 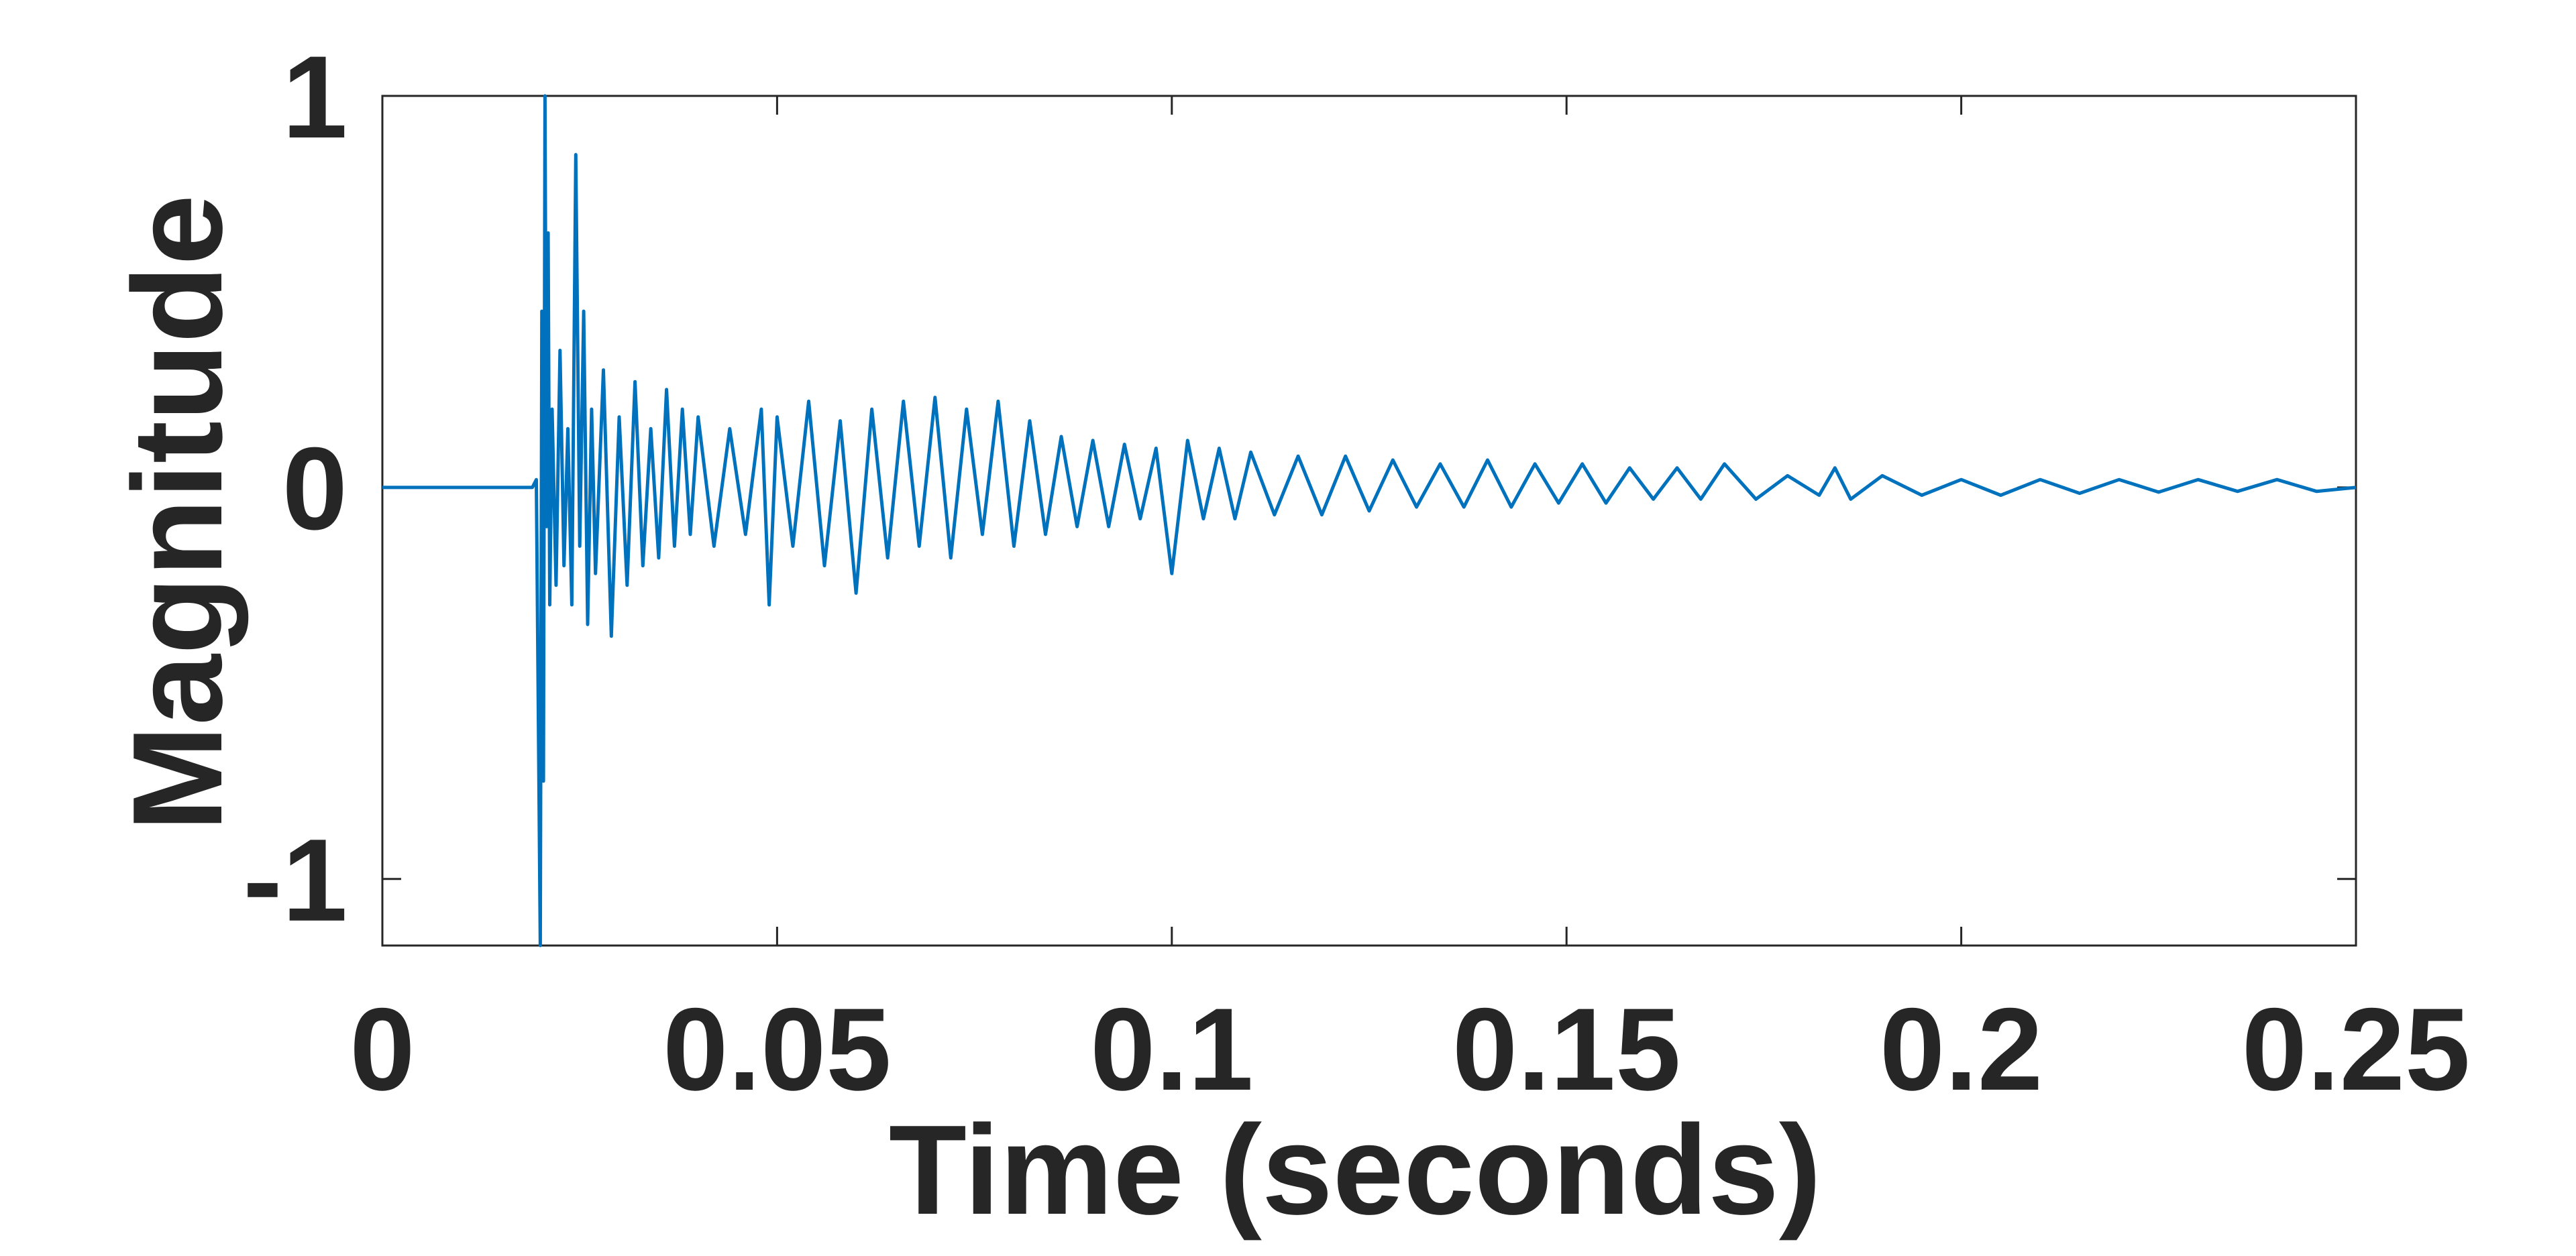 What do you see at coordinates (1566, 1049) in the screenshot?
I see `x-tick-label: 0.15` at bounding box center [1566, 1049].